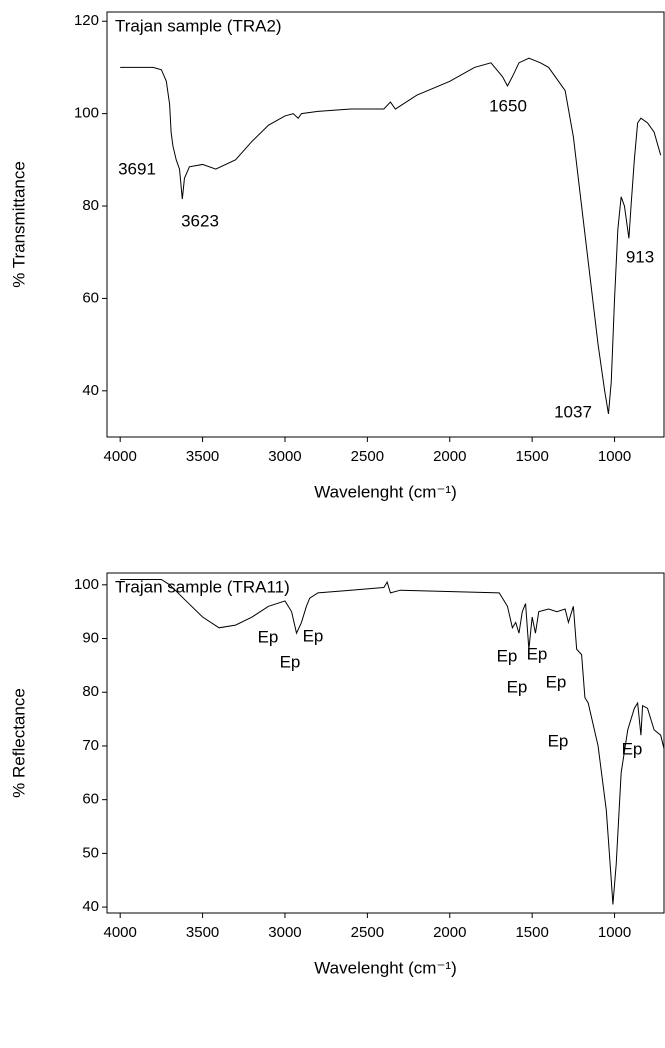  What do you see at coordinates (18, 224) in the screenshot?
I see `y-axis-title: % Transmittance` at bounding box center [18, 224].